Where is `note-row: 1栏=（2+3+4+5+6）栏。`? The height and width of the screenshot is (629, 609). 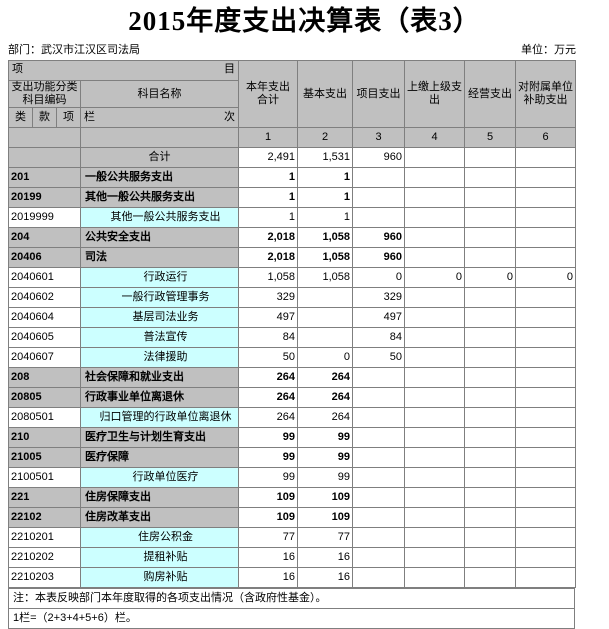
note-row: 1栏=（2+3+4+5+6）栏。 is located at coordinates (291, 618).